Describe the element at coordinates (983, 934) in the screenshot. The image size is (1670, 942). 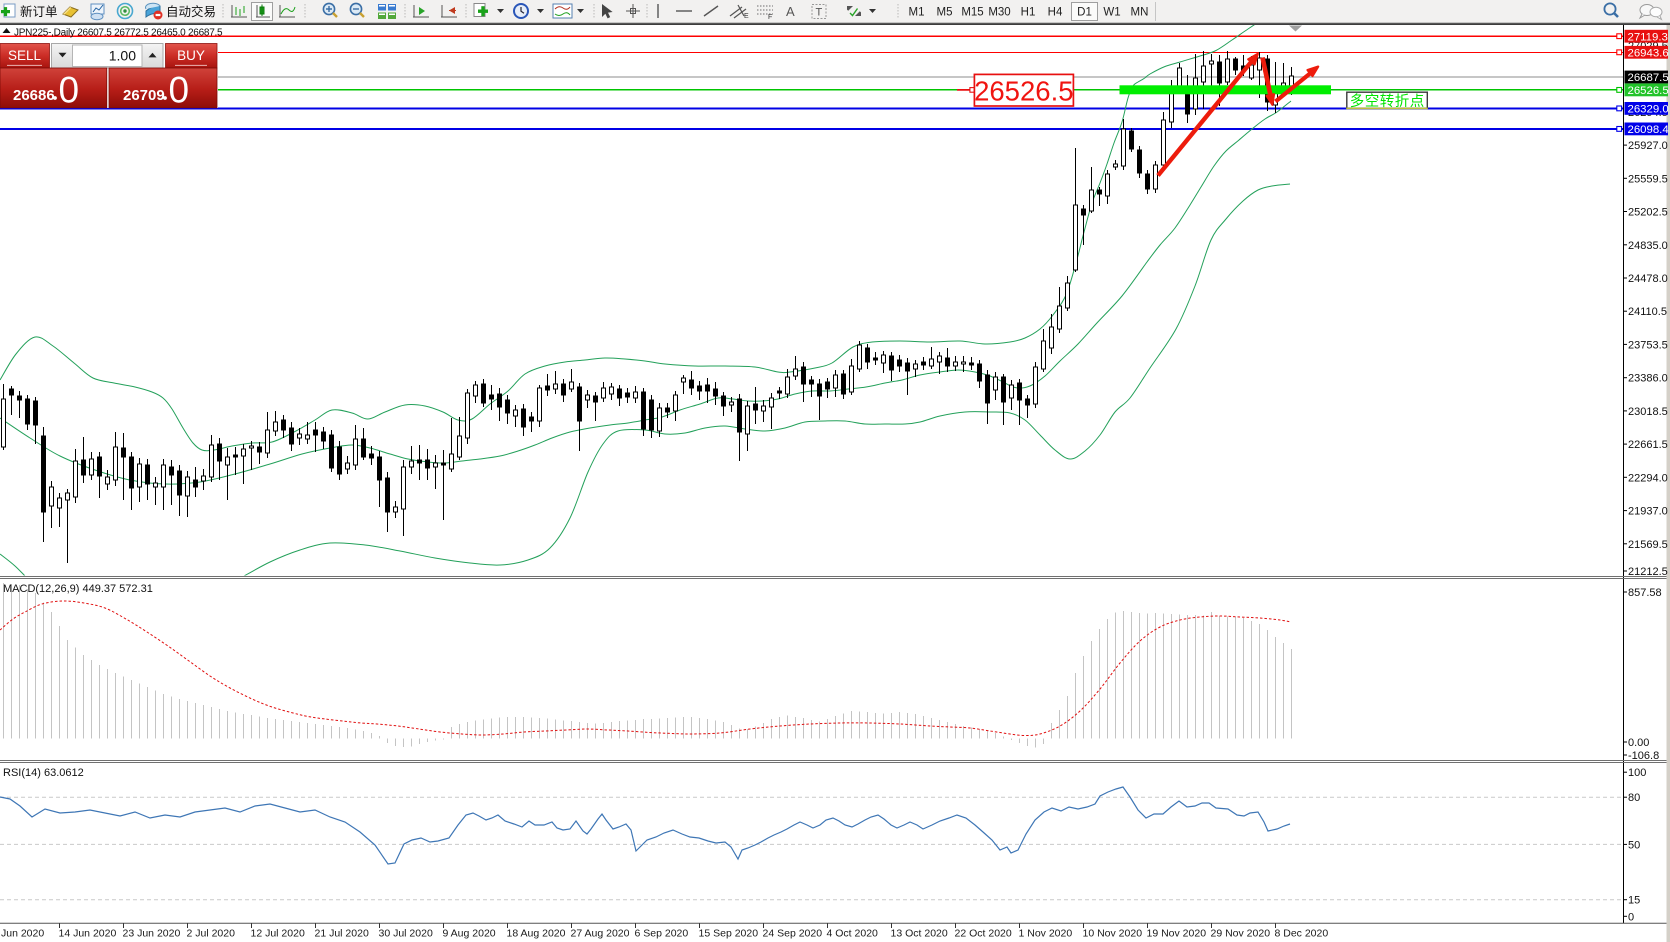
I see `svg-text: 22 Oct 2020` at that location.